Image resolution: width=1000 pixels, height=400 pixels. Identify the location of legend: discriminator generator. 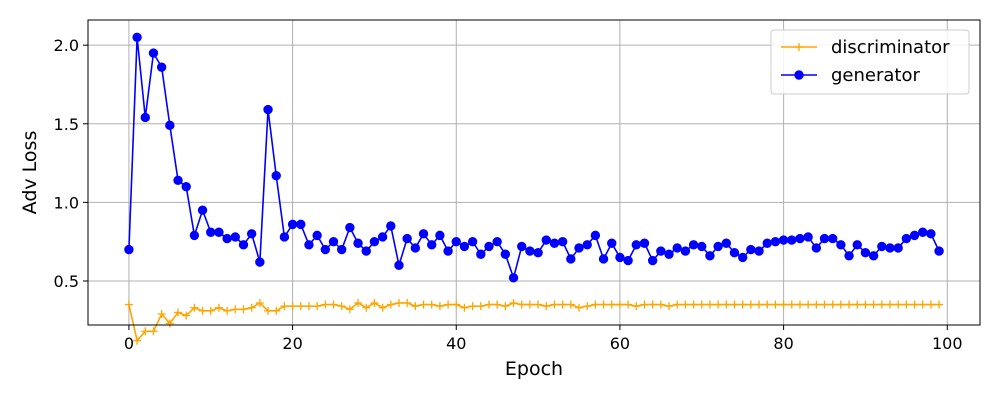
(870, 62).